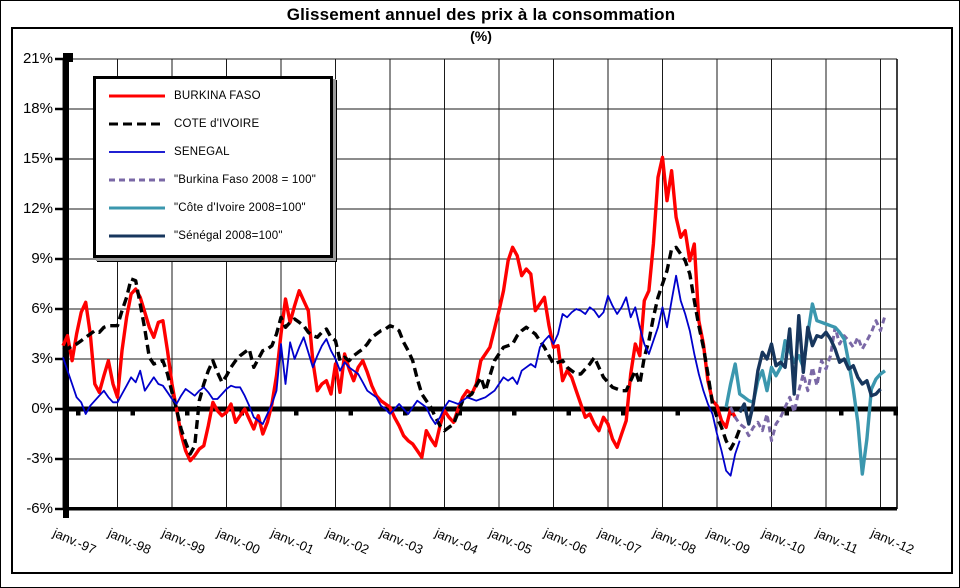 Image resolution: width=960 pixels, height=588 pixels. I want to click on y-axis-label: -6%, so click(39, 508).